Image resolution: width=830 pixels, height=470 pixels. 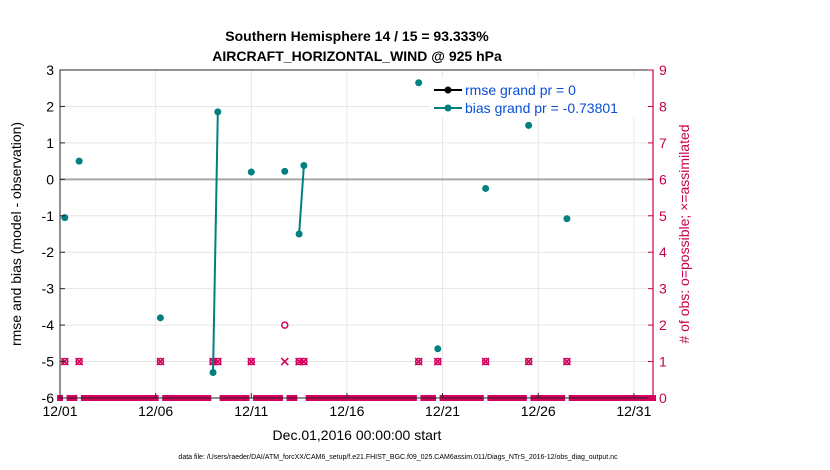 I want to click on right-axis-label: # of obs: o=possible; ×=assimilated, so click(x=684, y=233).